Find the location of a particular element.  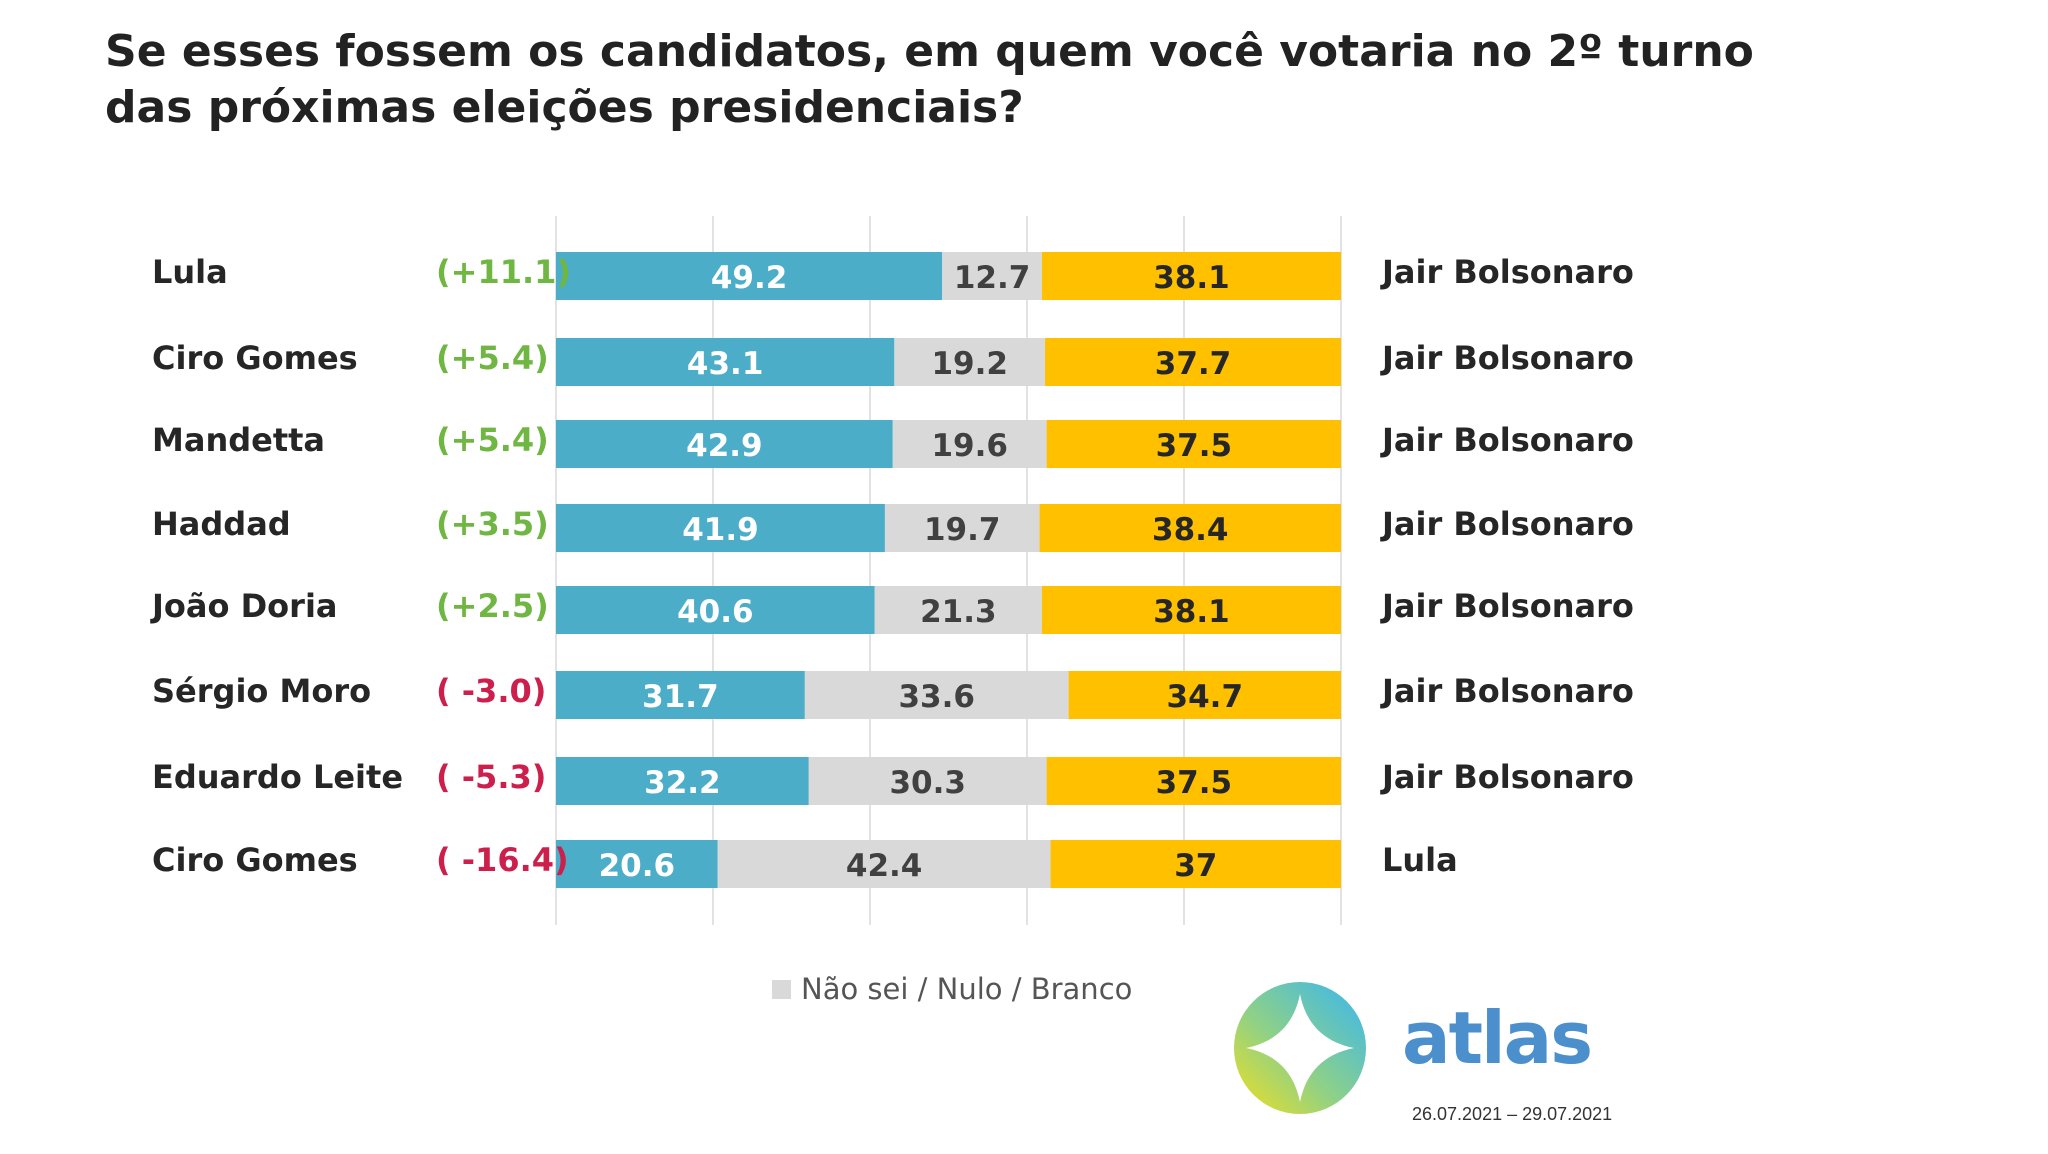

data-label-candidate-a: 42.9 is located at coordinates (724, 446).